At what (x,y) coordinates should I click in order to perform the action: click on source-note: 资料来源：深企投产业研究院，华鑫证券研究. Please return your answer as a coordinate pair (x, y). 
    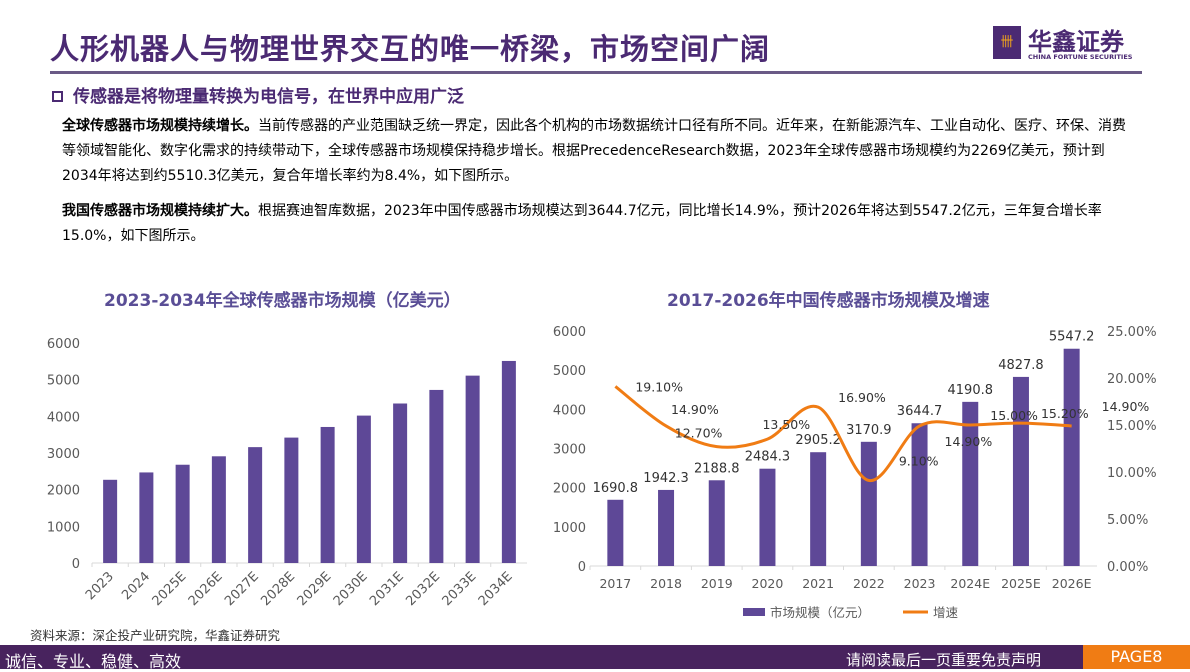
    Looking at the image, I should click on (155, 635).